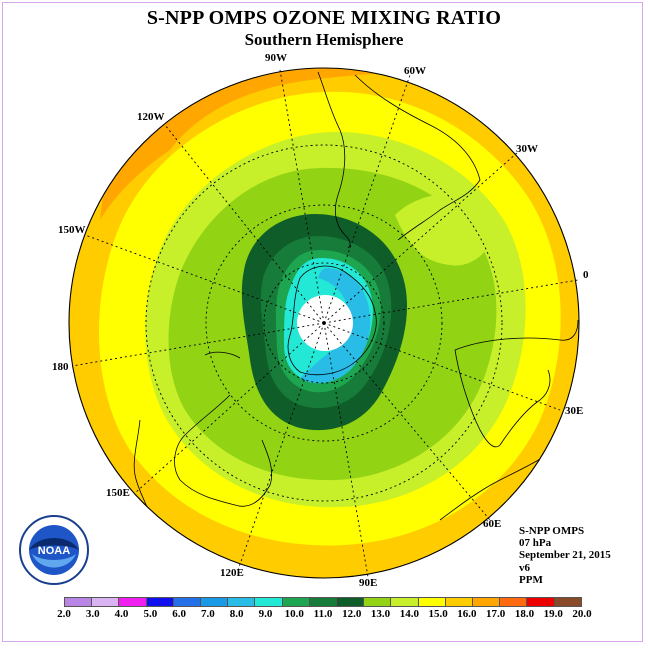  I want to click on info-units: PPM, so click(531, 579).